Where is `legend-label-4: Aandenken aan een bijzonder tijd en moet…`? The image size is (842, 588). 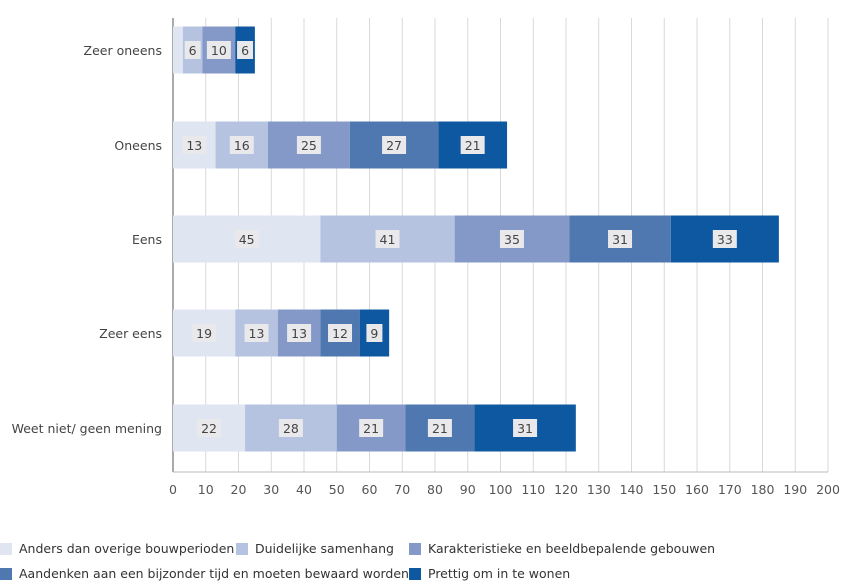 legend-label-4: Aandenken aan een bijzonder tijd en moet… is located at coordinates (214, 573).